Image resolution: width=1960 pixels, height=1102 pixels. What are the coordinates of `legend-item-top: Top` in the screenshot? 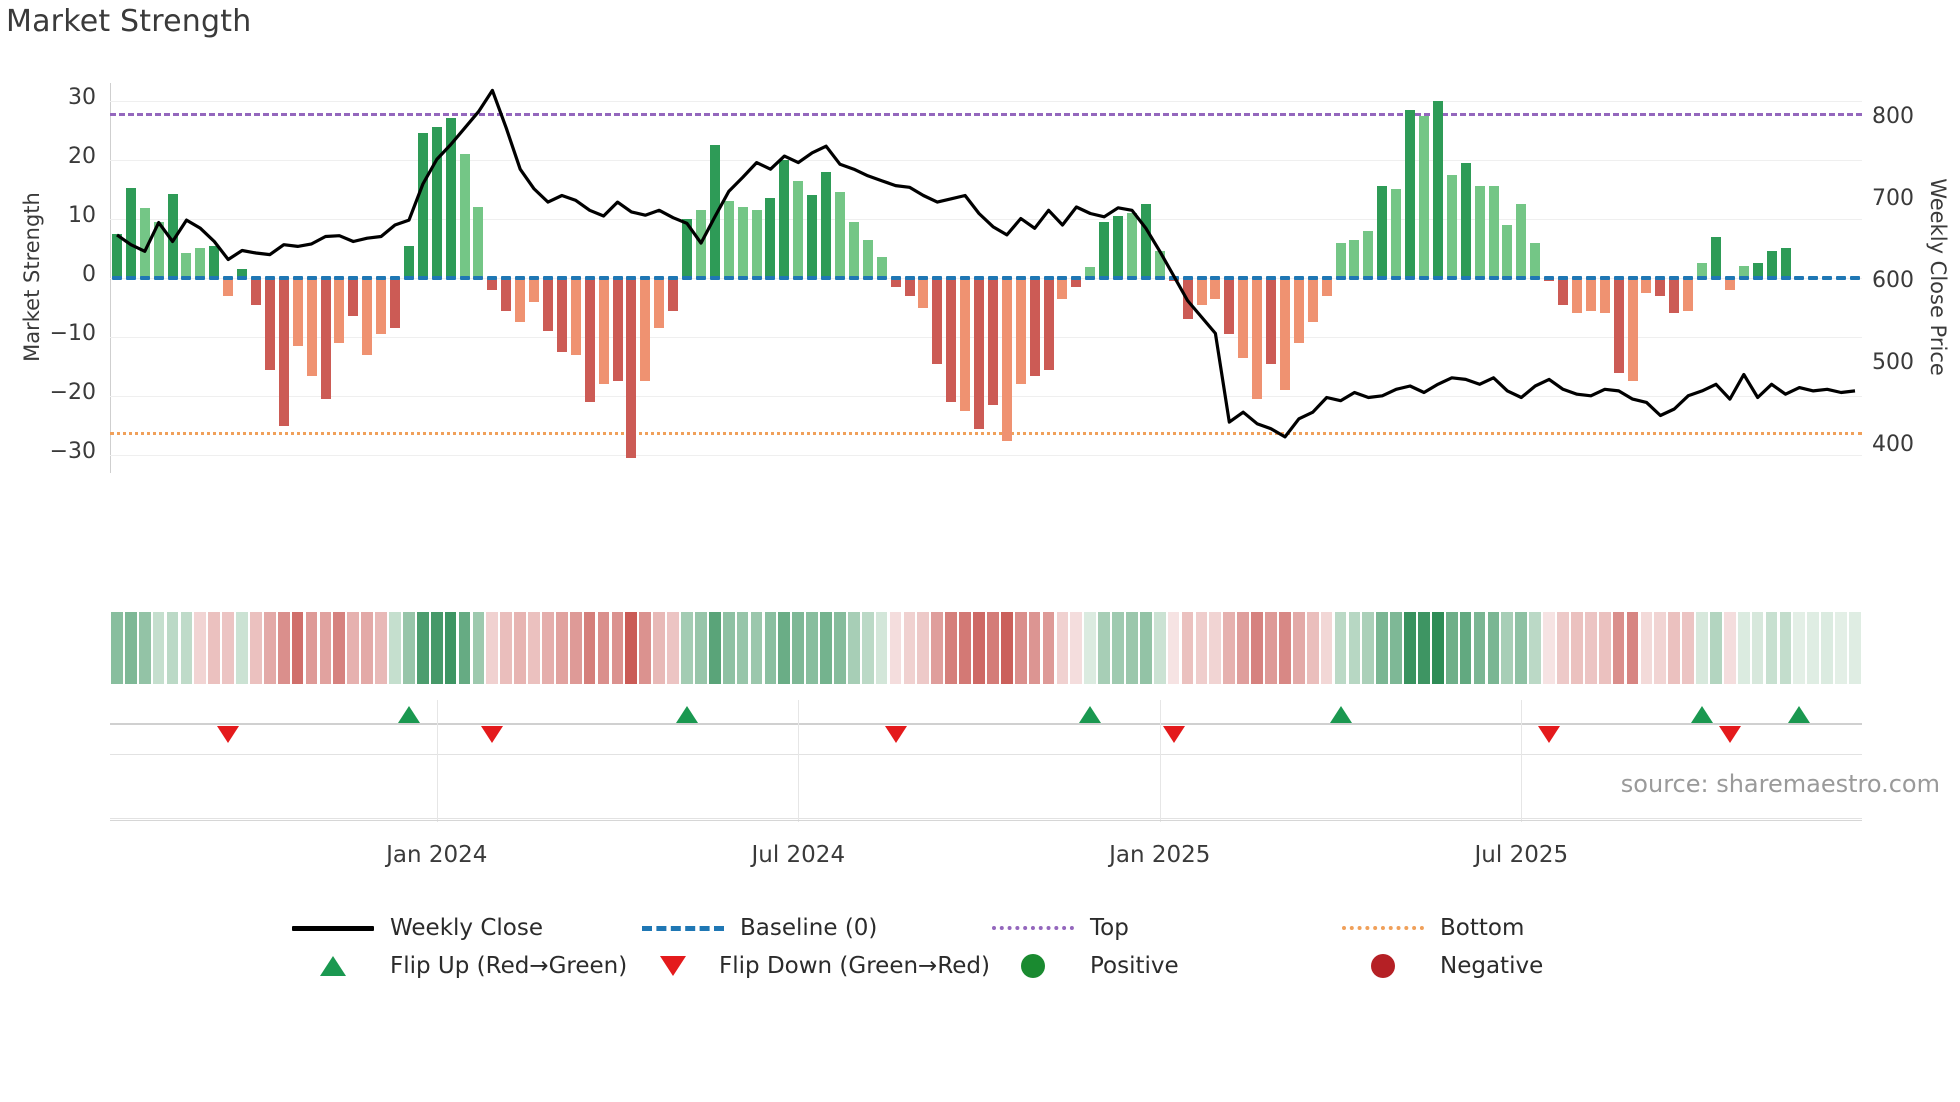 It's located at (1165, 928).